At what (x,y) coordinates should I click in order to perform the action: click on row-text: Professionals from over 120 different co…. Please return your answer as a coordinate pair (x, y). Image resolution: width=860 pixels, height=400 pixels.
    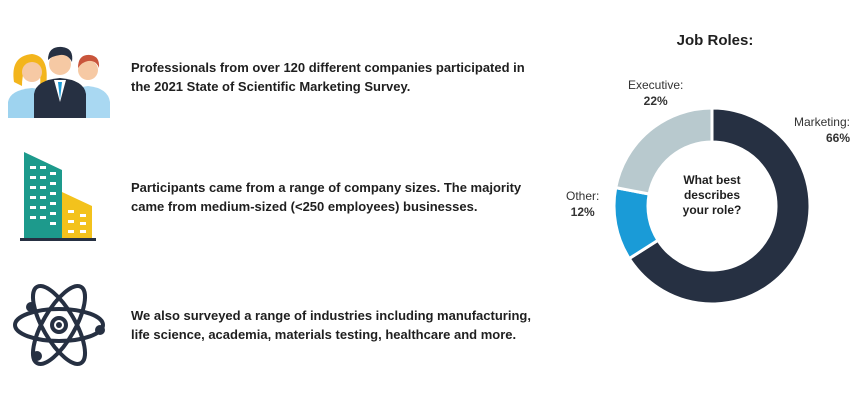
    Looking at the image, I should click on (328, 77).